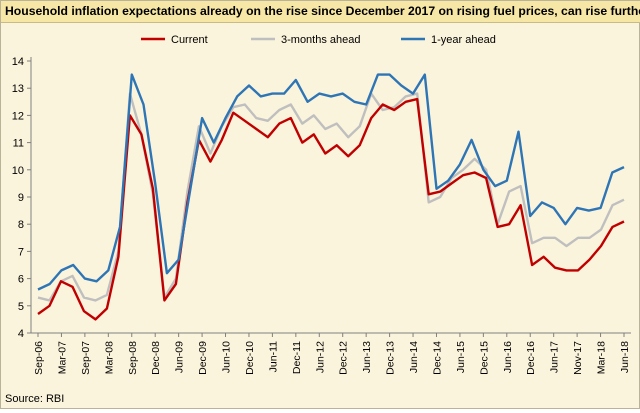 The height and width of the screenshot is (413, 640). Describe the element at coordinates (461, 357) in the screenshot. I see `x-tick-label: Jun-15` at that location.